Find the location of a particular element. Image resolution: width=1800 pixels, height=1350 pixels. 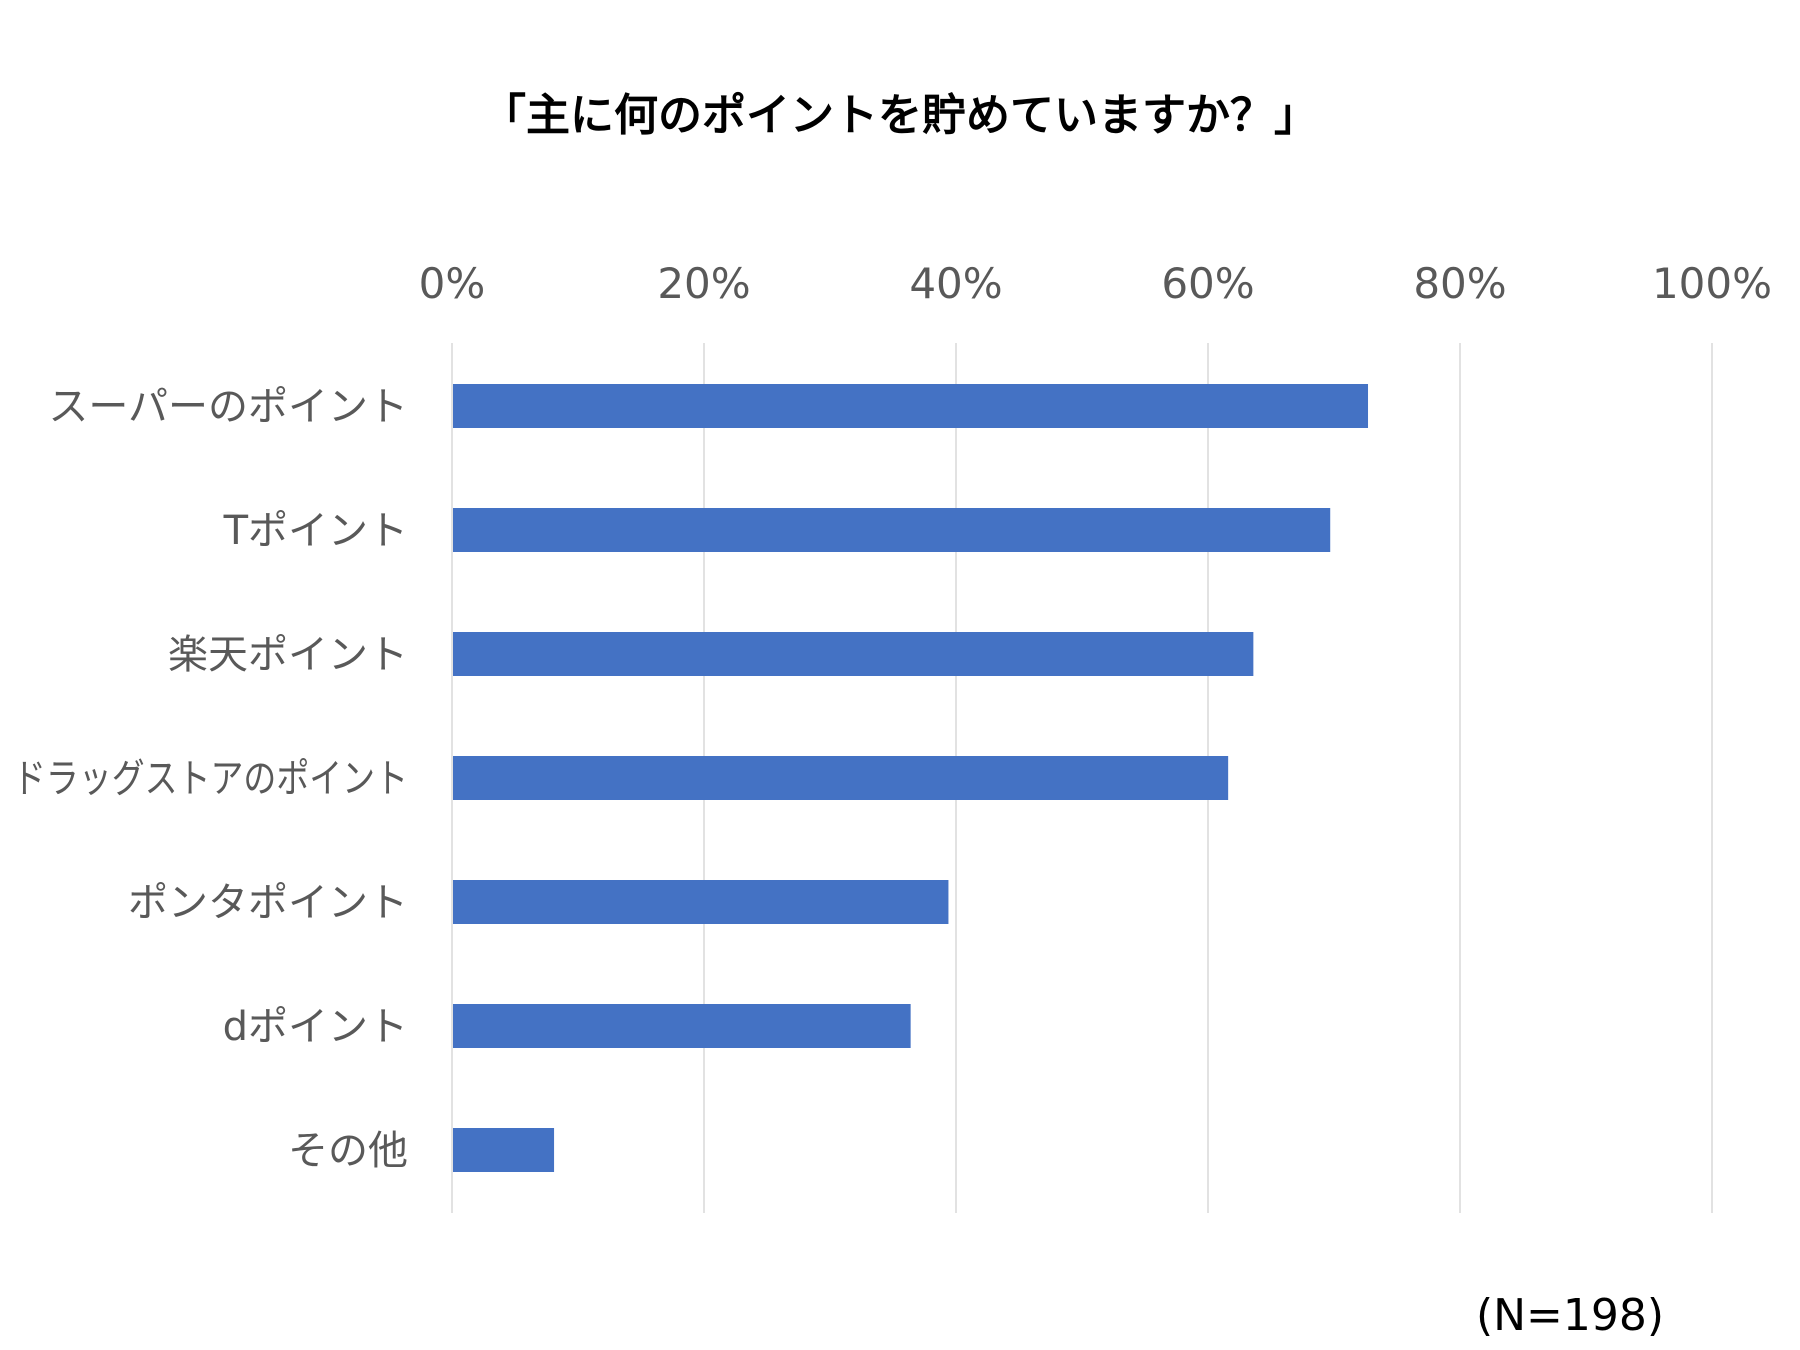

category-label-3: 楽天ポイント is located at coordinates (288, 655).